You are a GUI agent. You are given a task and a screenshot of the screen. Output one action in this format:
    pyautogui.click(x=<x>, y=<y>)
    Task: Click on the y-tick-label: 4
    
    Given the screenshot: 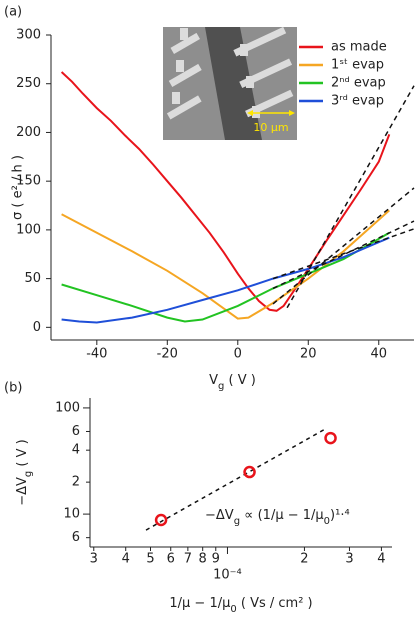 What is the action you would take?
    pyautogui.click(x=76, y=450)
    